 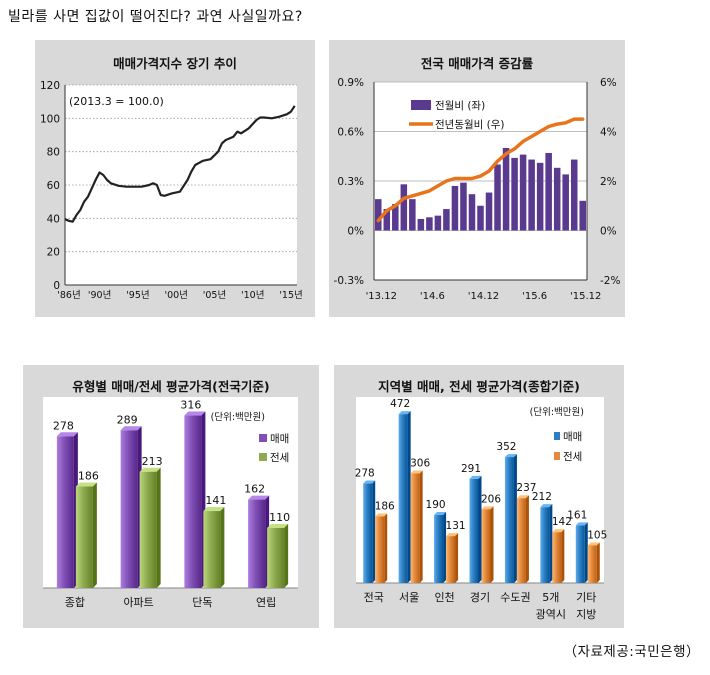 I want to click on right-tick-label: 2%, so click(x=608, y=182).